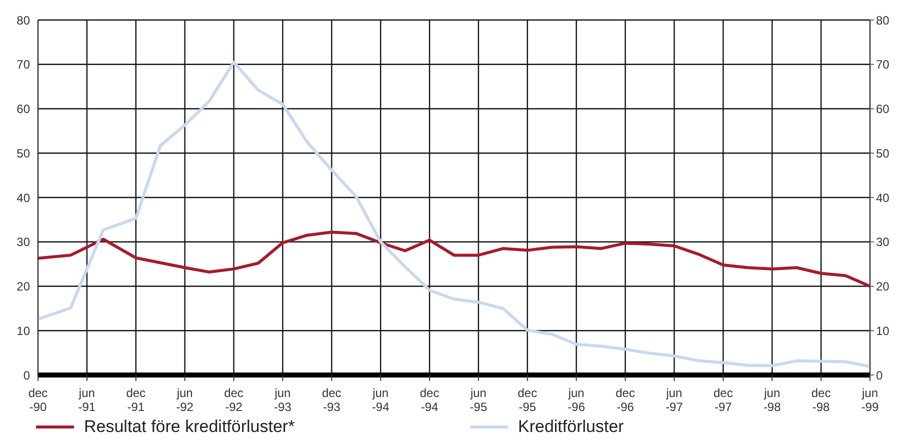  I want to click on y2-tick-label: 70, so click(883, 65).